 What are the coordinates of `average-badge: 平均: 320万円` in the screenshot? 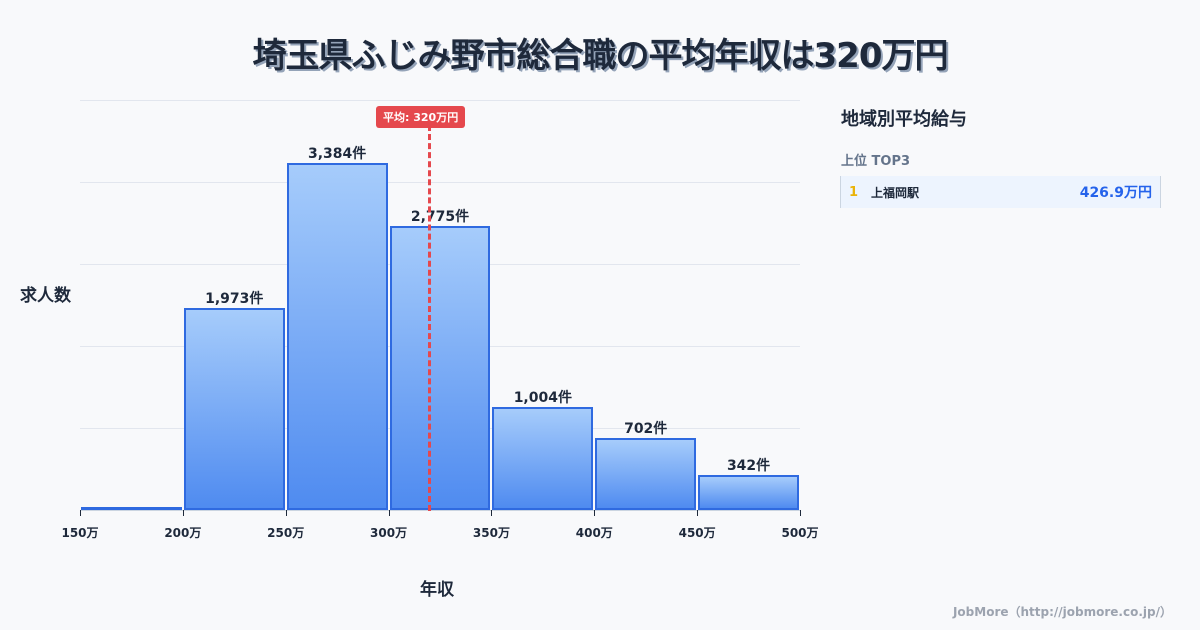 It's located at (421, 117).